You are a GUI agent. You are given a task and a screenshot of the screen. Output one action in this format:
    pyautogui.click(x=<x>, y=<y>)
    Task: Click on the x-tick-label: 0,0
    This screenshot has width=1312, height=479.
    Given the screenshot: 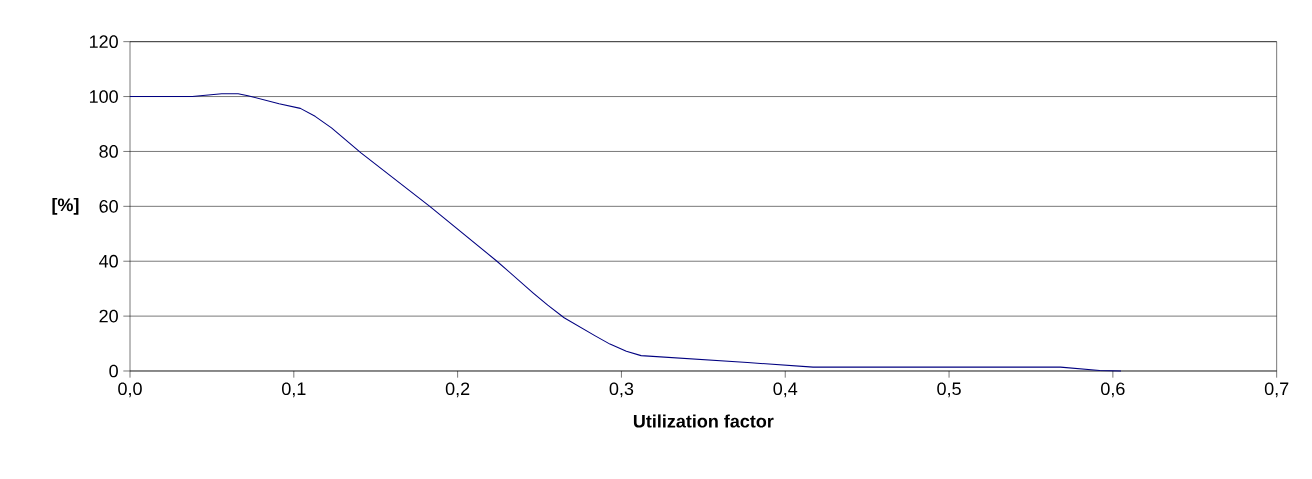 What is the action you would take?
    pyautogui.click(x=130, y=390)
    